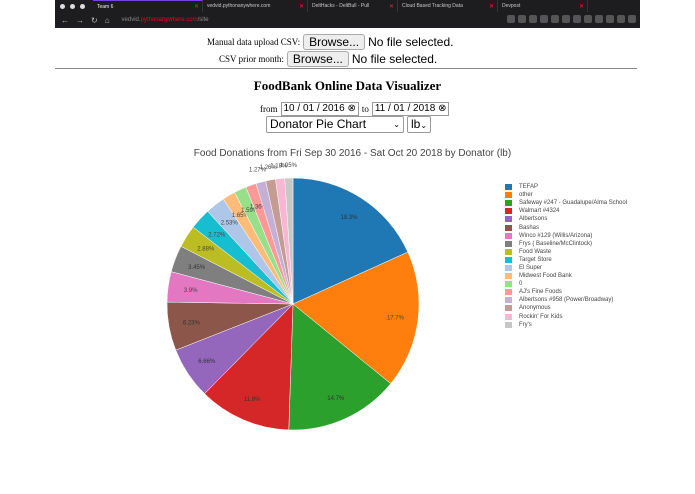  What do you see at coordinates (540, 292) in the screenshot?
I see `legend-label: AJ's Fine Foods` at bounding box center [540, 292].